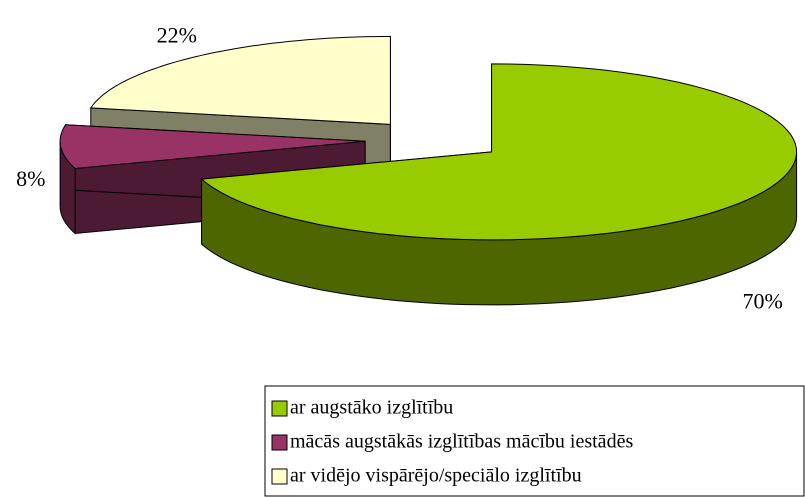 Image resolution: width=805 pixels, height=497 pixels. I want to click on data-label: 22%, so click(177, 34).